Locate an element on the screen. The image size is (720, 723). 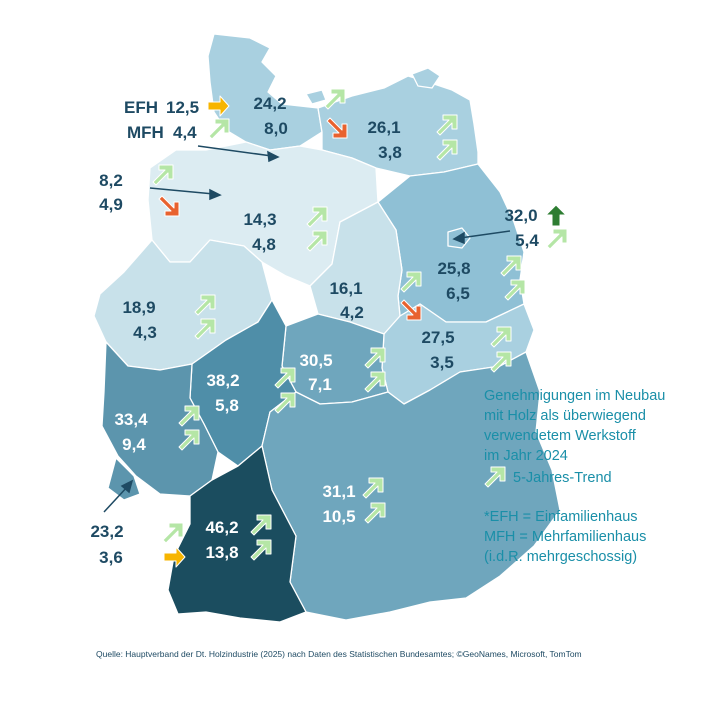
value-mfh-nordrhein-westfalen: 4,3 is located at coordinates (145, 332).